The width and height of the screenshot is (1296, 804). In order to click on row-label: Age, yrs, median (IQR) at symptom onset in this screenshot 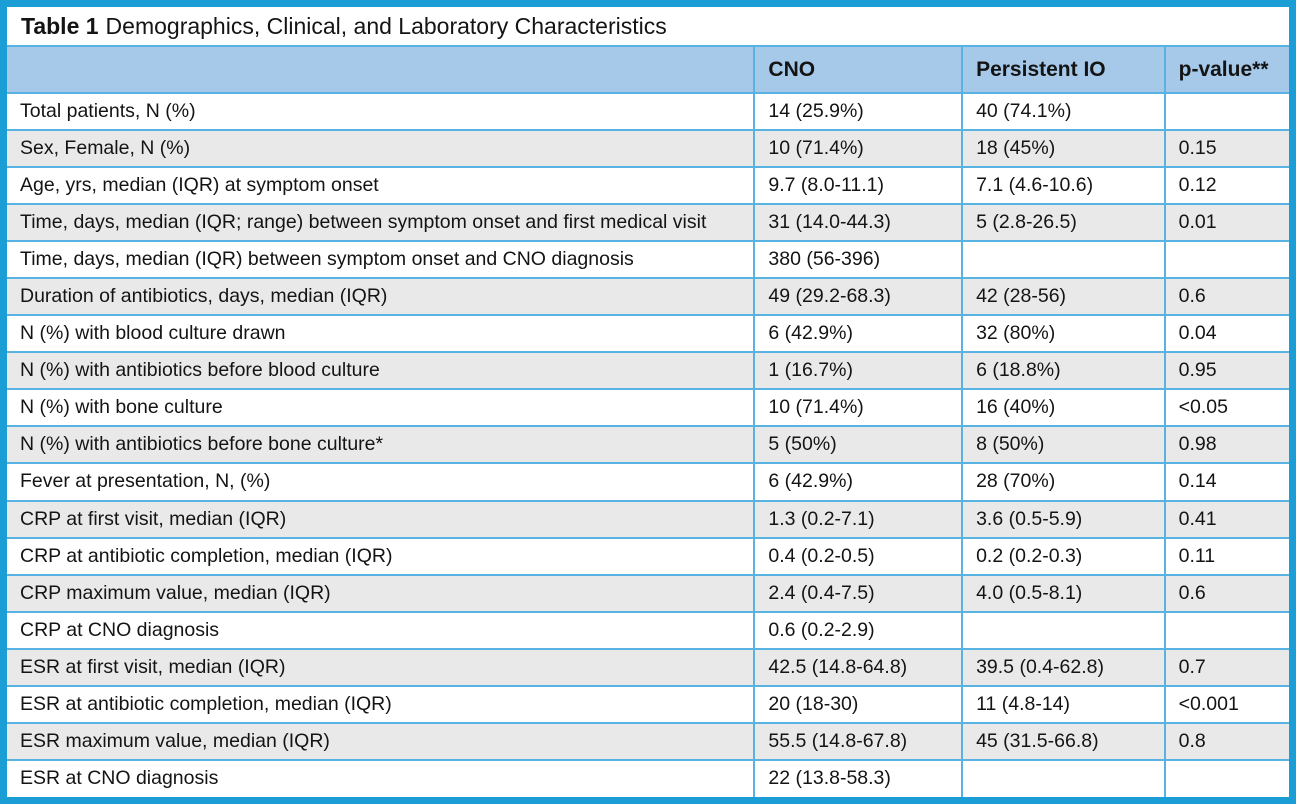, I will do `click(381, 185)`.